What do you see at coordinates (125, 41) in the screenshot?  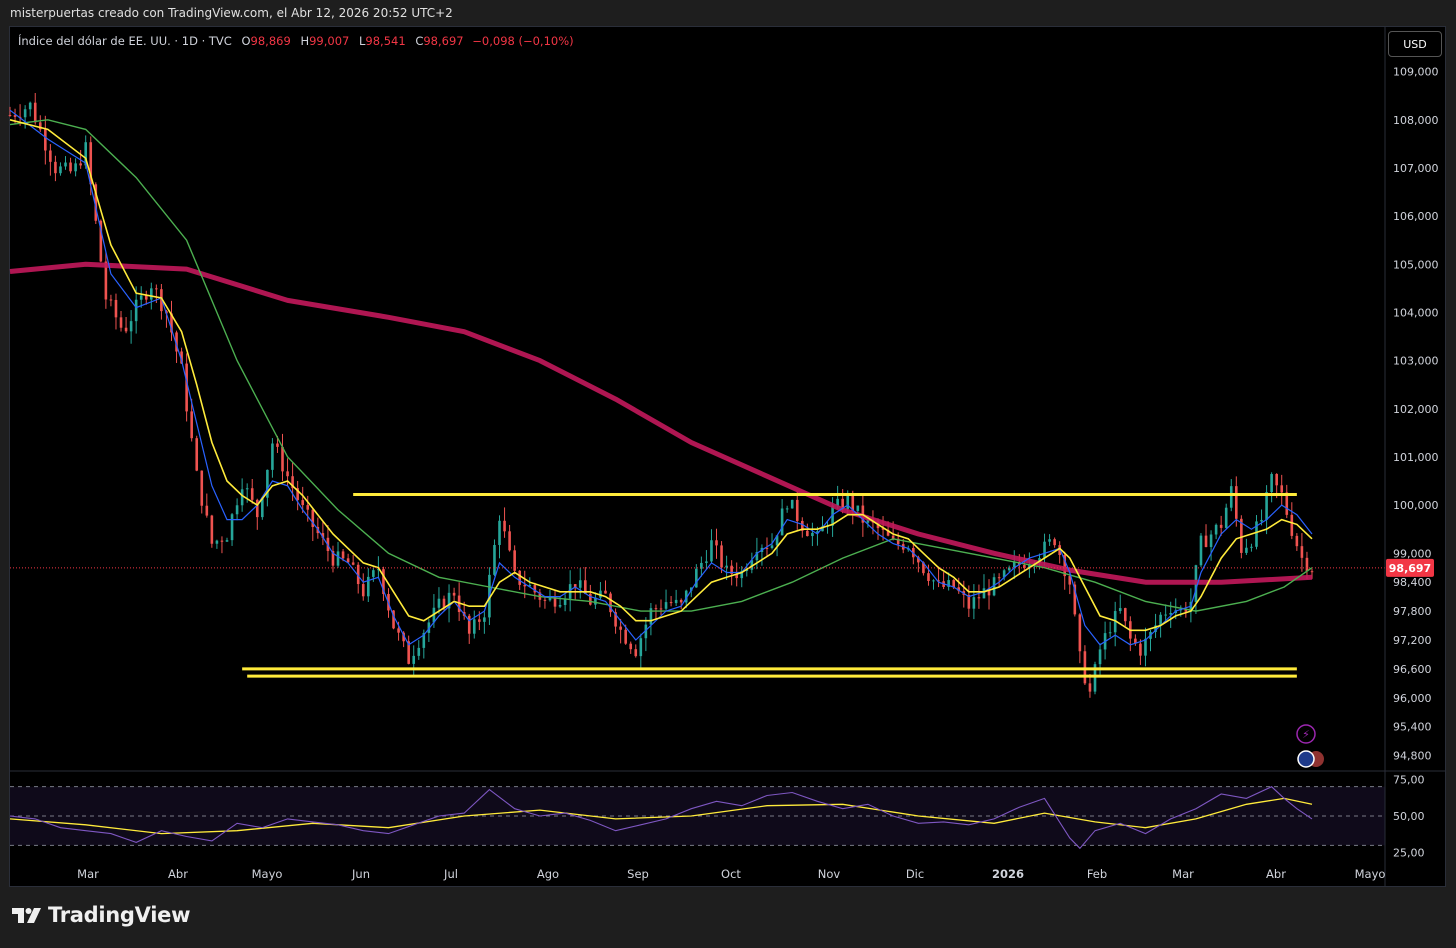 I see `legend-symbol: Índice del dólar de EE. UU. · 1D · TVC` at bounding box center [125, 41].